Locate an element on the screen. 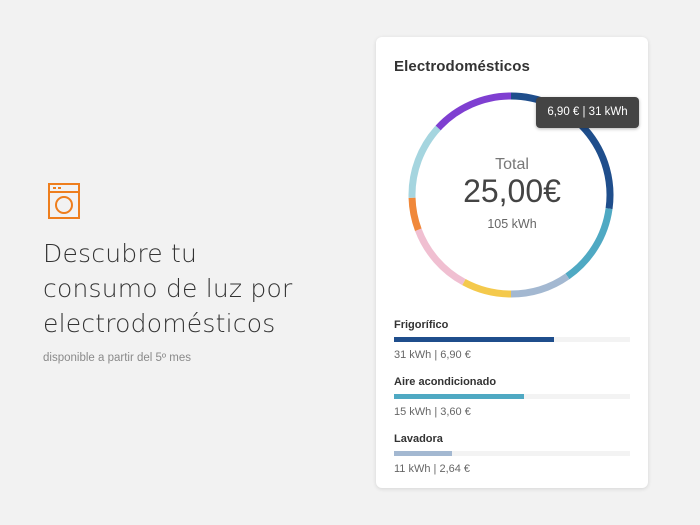 This screenshot has width=700, height=525. washing-machine-icon is located at coordinates (64, 201).